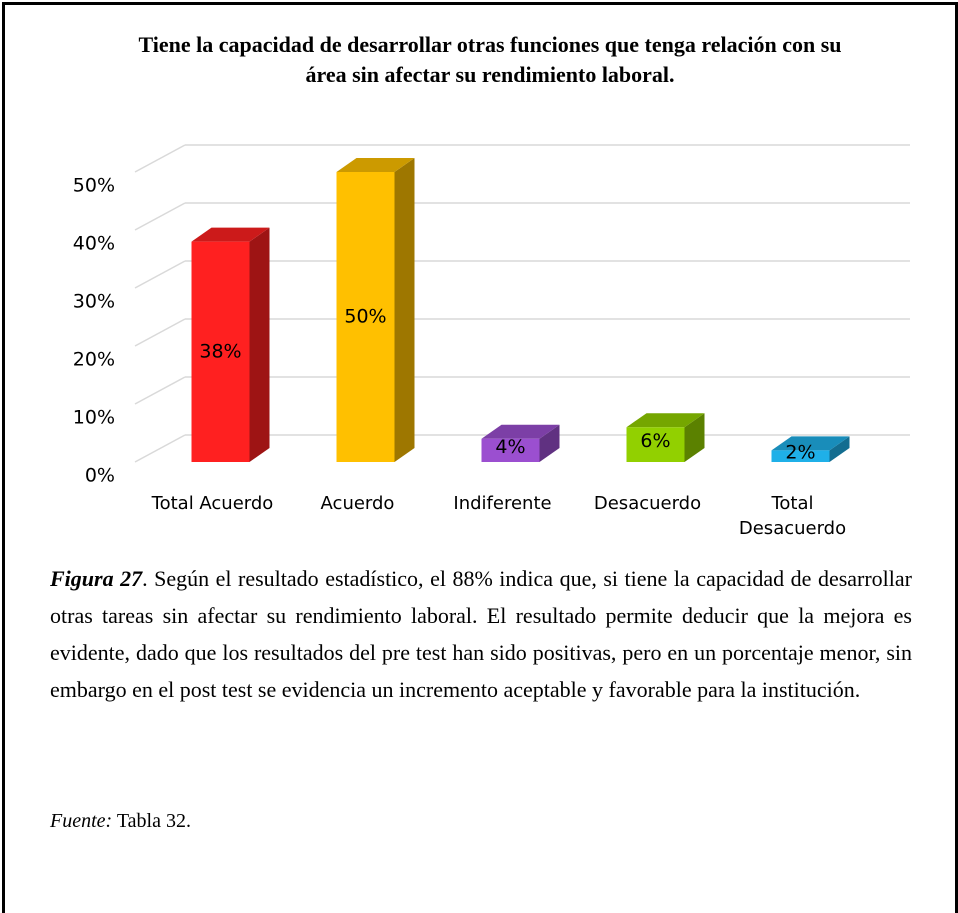 This screenshot has height=913, width=958. Describe the element at coordinates (94, 360) in the screenshot. I see `y-tick-label: 20%` at that location.